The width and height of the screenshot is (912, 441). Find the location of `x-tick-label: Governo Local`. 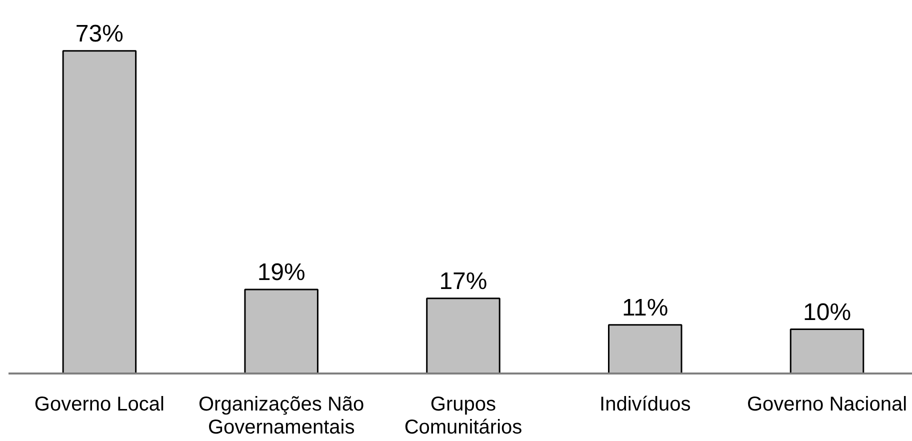

x-tick-label: Governo Local is located at coordinates (99, 405).